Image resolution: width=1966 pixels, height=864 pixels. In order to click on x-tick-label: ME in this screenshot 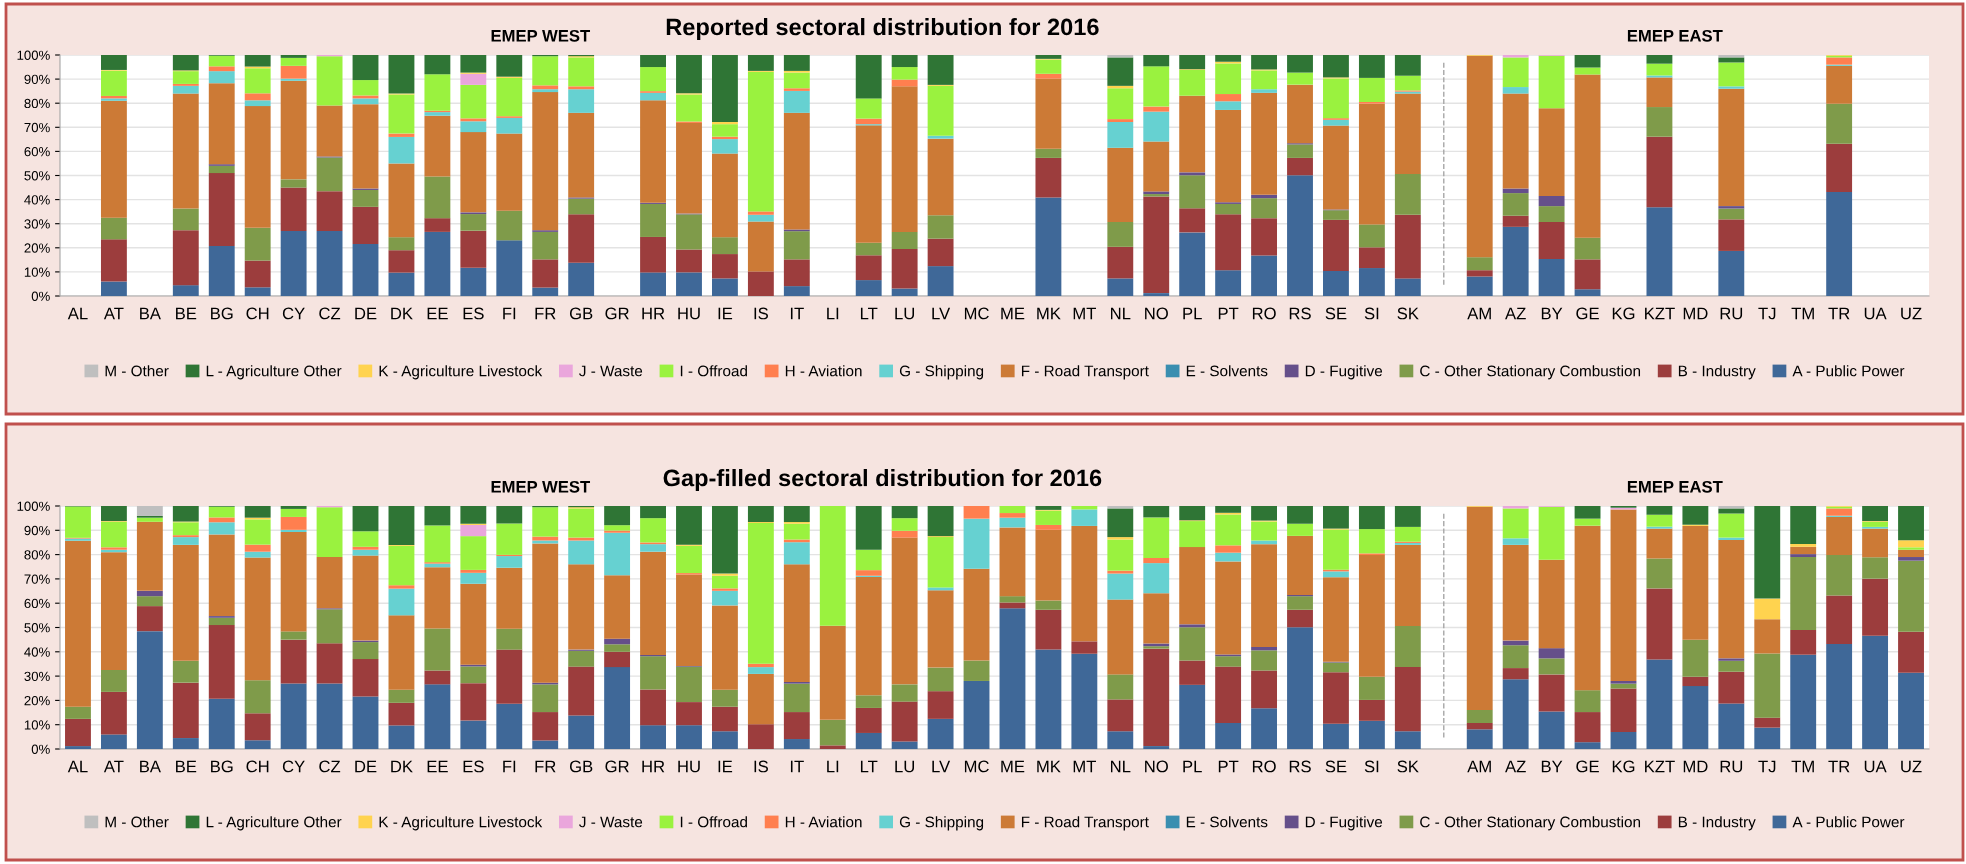, I will do `click(1013, 313)`.